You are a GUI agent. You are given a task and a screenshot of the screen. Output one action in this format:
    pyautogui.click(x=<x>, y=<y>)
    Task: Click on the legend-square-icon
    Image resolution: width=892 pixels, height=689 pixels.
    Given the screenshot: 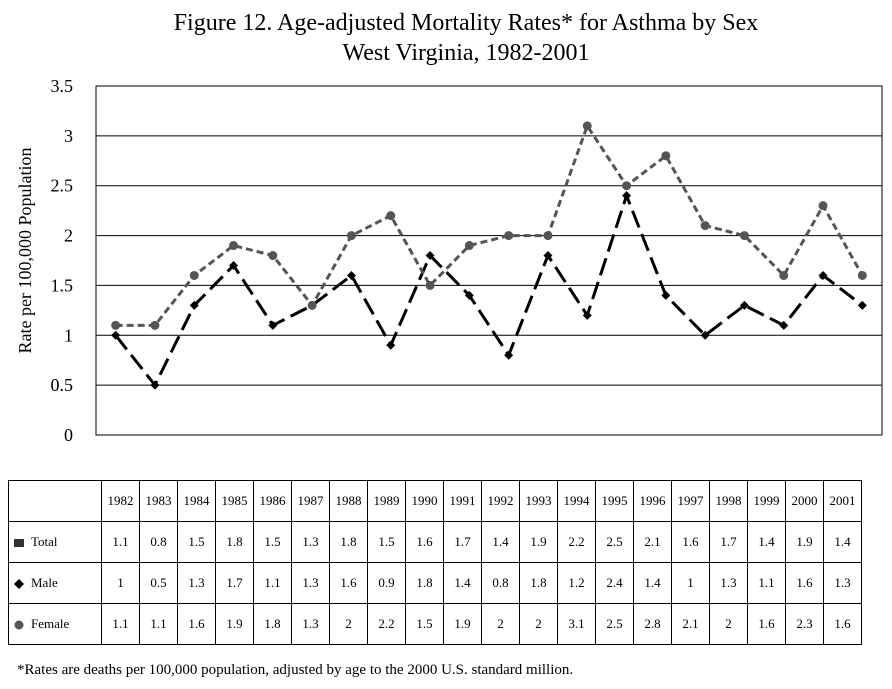 What is the action you would take?
    pyautogui.click(x=19, y=543)
    